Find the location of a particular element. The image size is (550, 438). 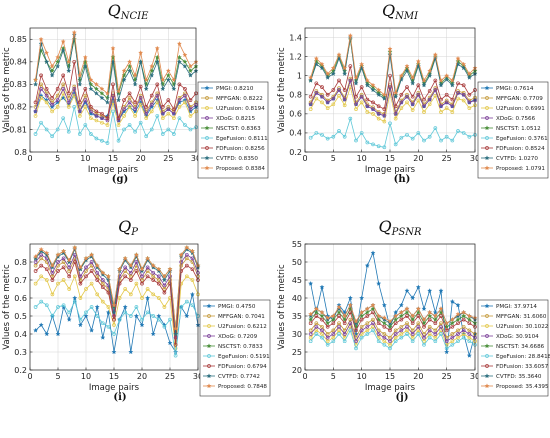

y-tick-label: 0.81 is located at coordinates (18, 129).